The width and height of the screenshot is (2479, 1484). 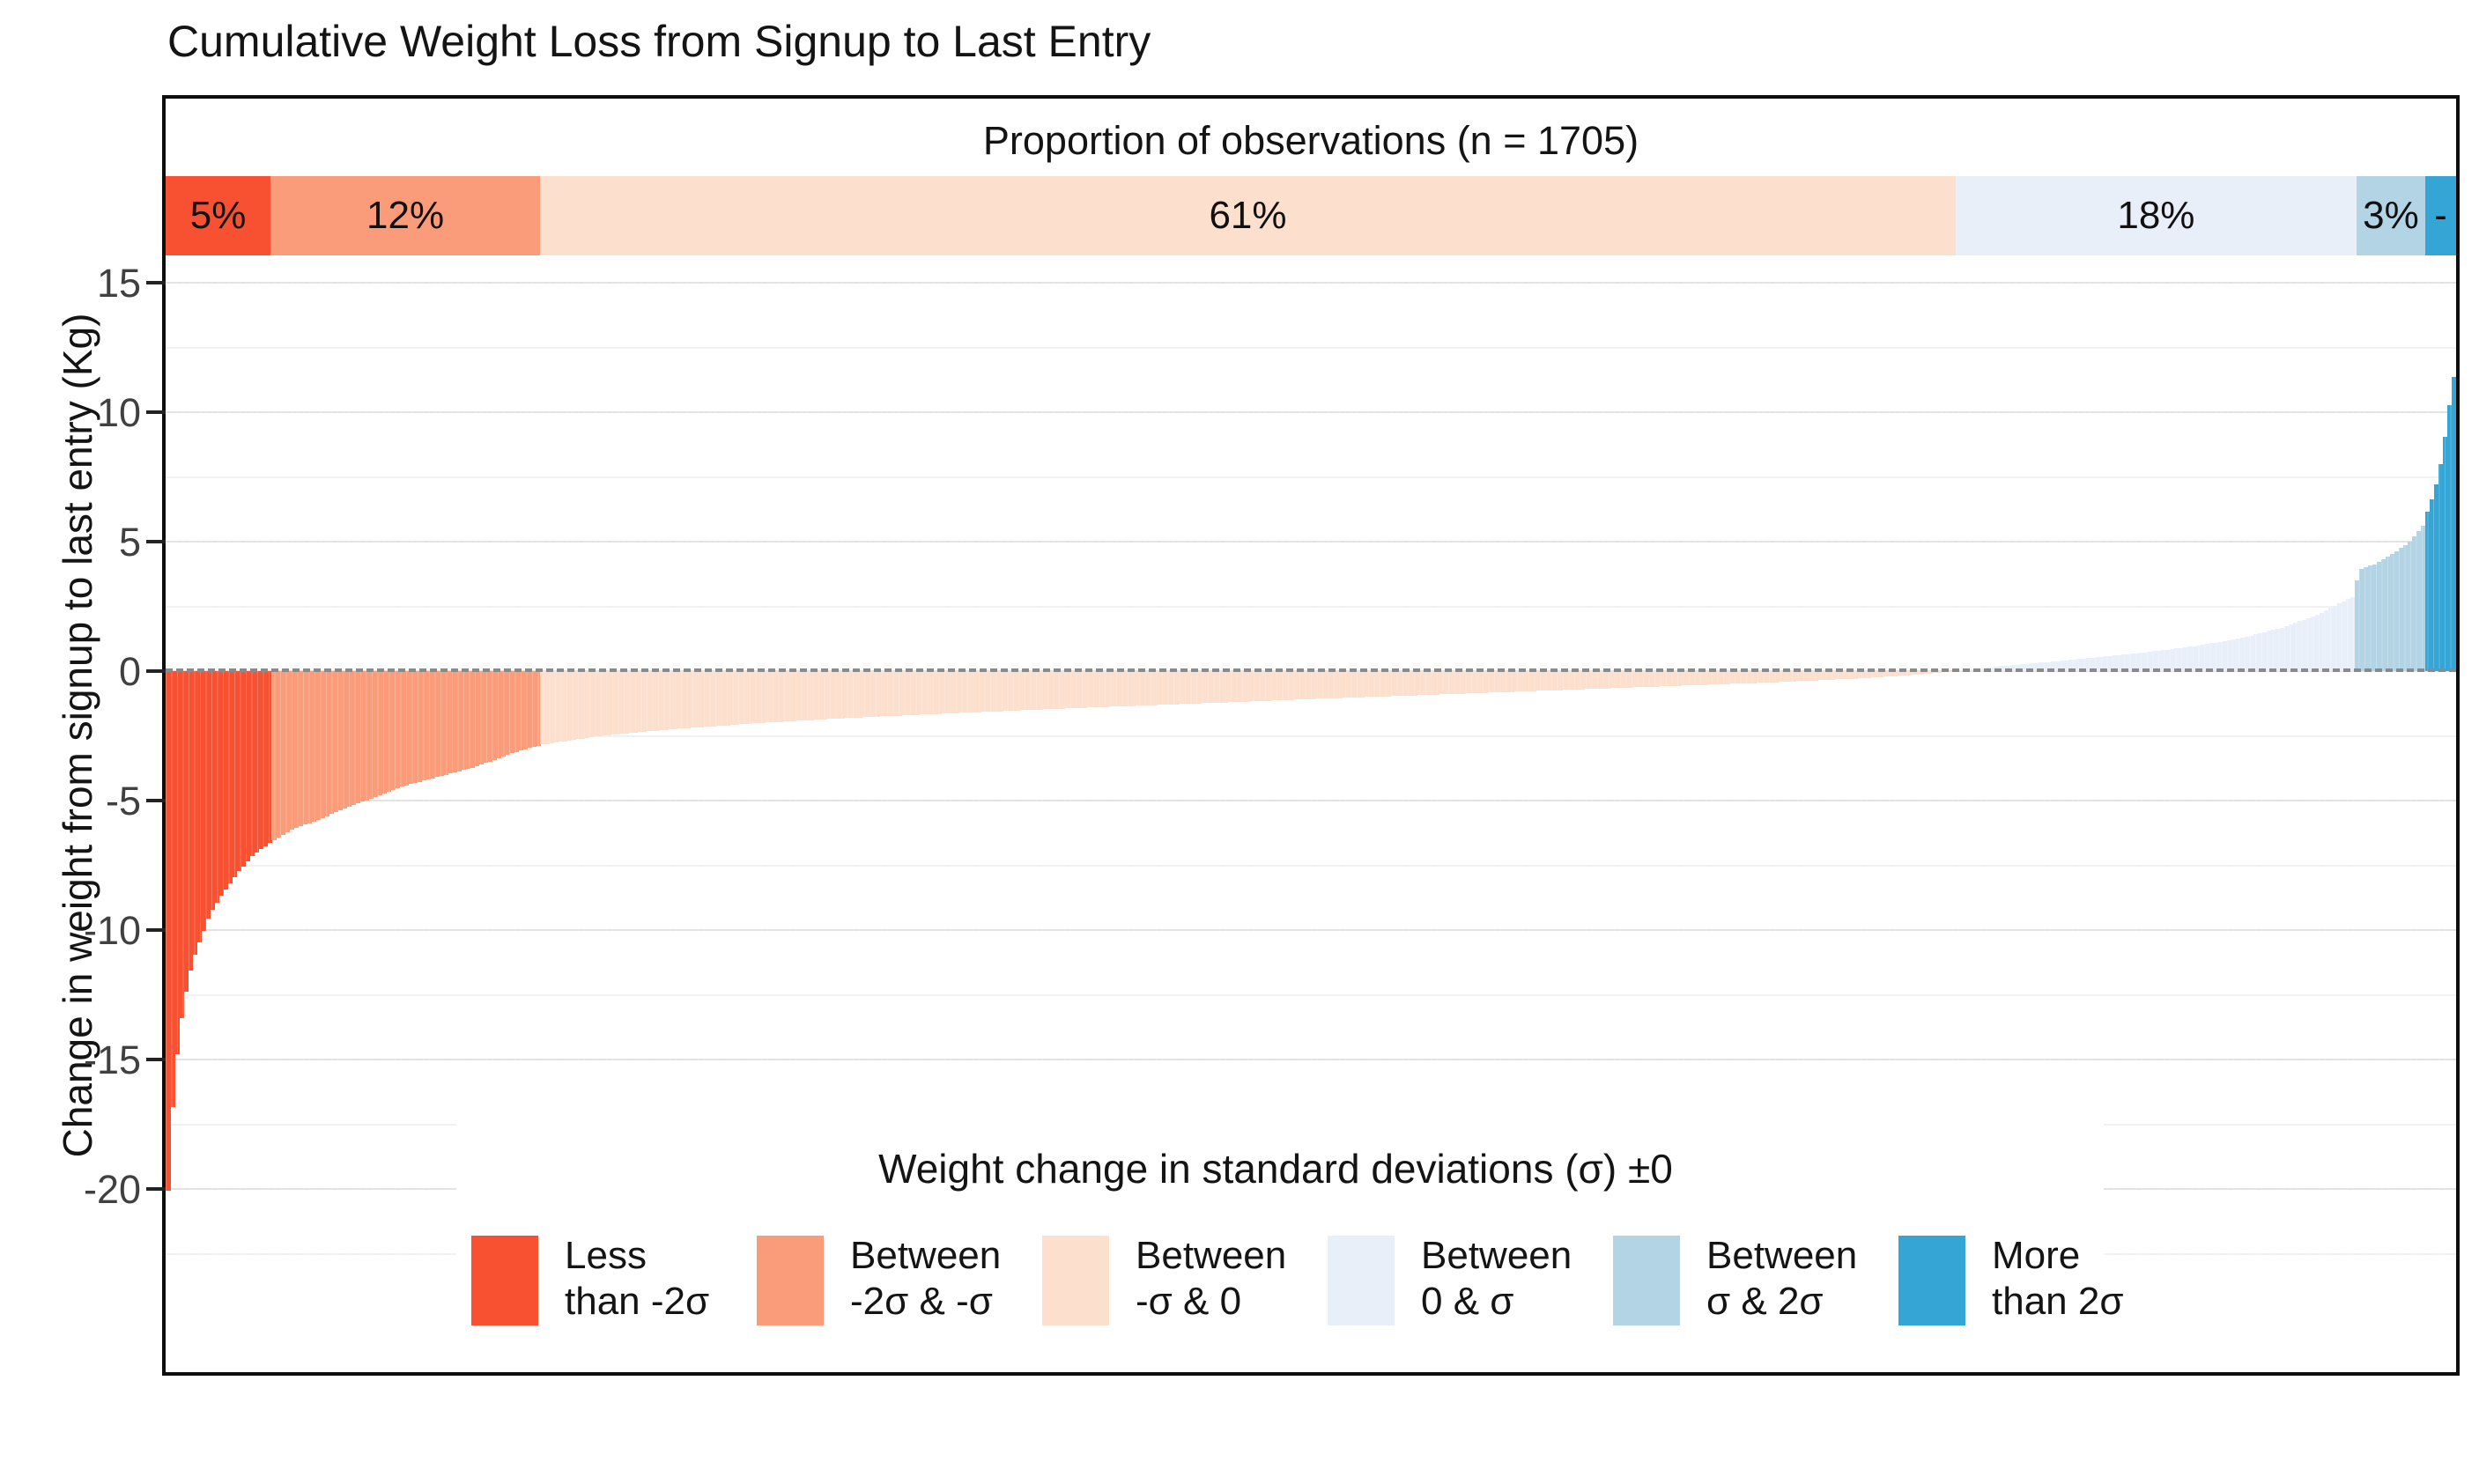 What do you see at coordinates (70, 801) in the screenshot?
I see `y-tick-label: -5` at bounding box center [70, 801].